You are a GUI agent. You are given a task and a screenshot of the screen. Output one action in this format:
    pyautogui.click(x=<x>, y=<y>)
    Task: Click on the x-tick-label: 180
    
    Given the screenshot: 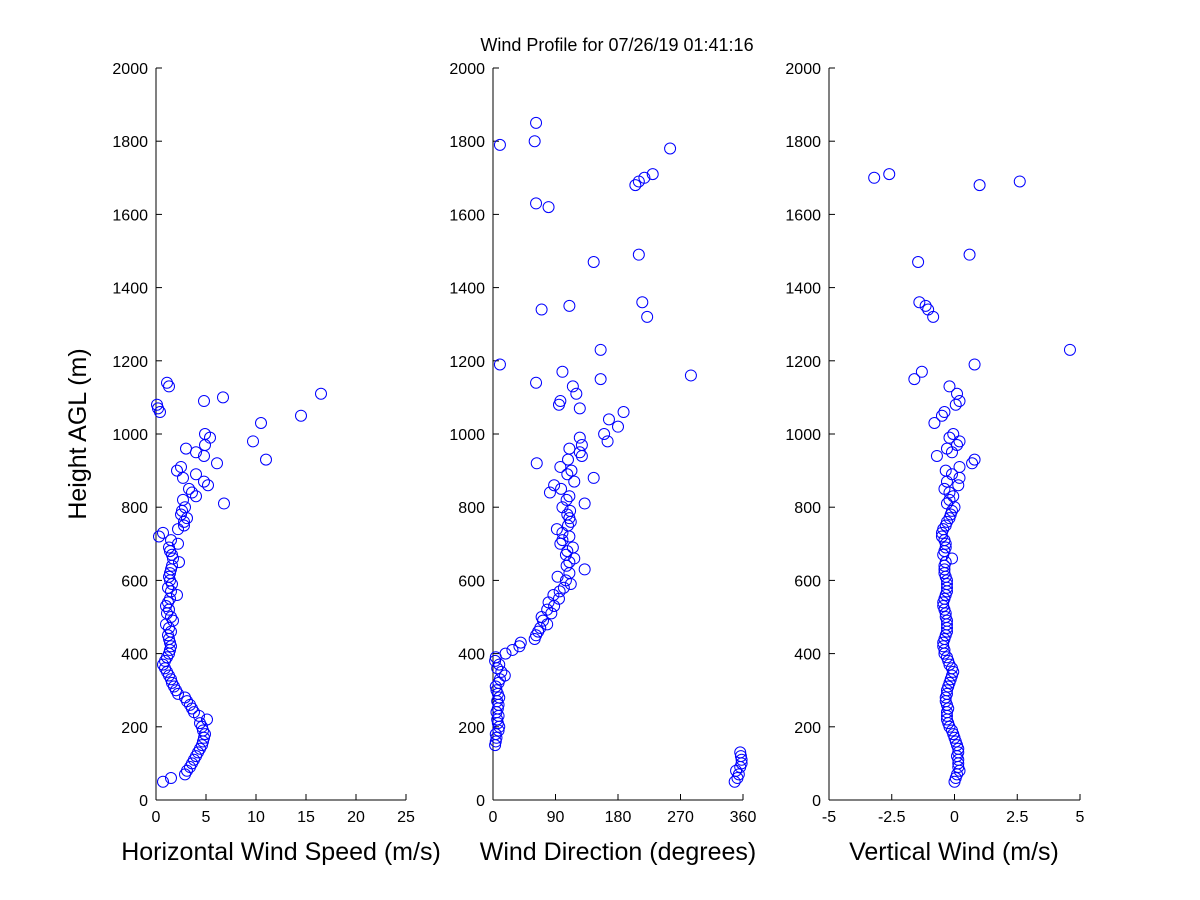 What is the action you would take?
    pyautogui.click(x=618, y=817)
    